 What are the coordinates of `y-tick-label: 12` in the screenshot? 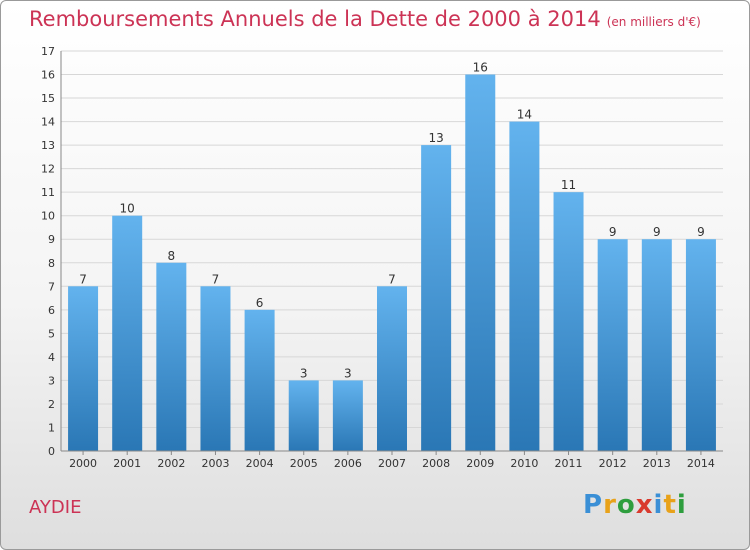 It's located at (48, 169).